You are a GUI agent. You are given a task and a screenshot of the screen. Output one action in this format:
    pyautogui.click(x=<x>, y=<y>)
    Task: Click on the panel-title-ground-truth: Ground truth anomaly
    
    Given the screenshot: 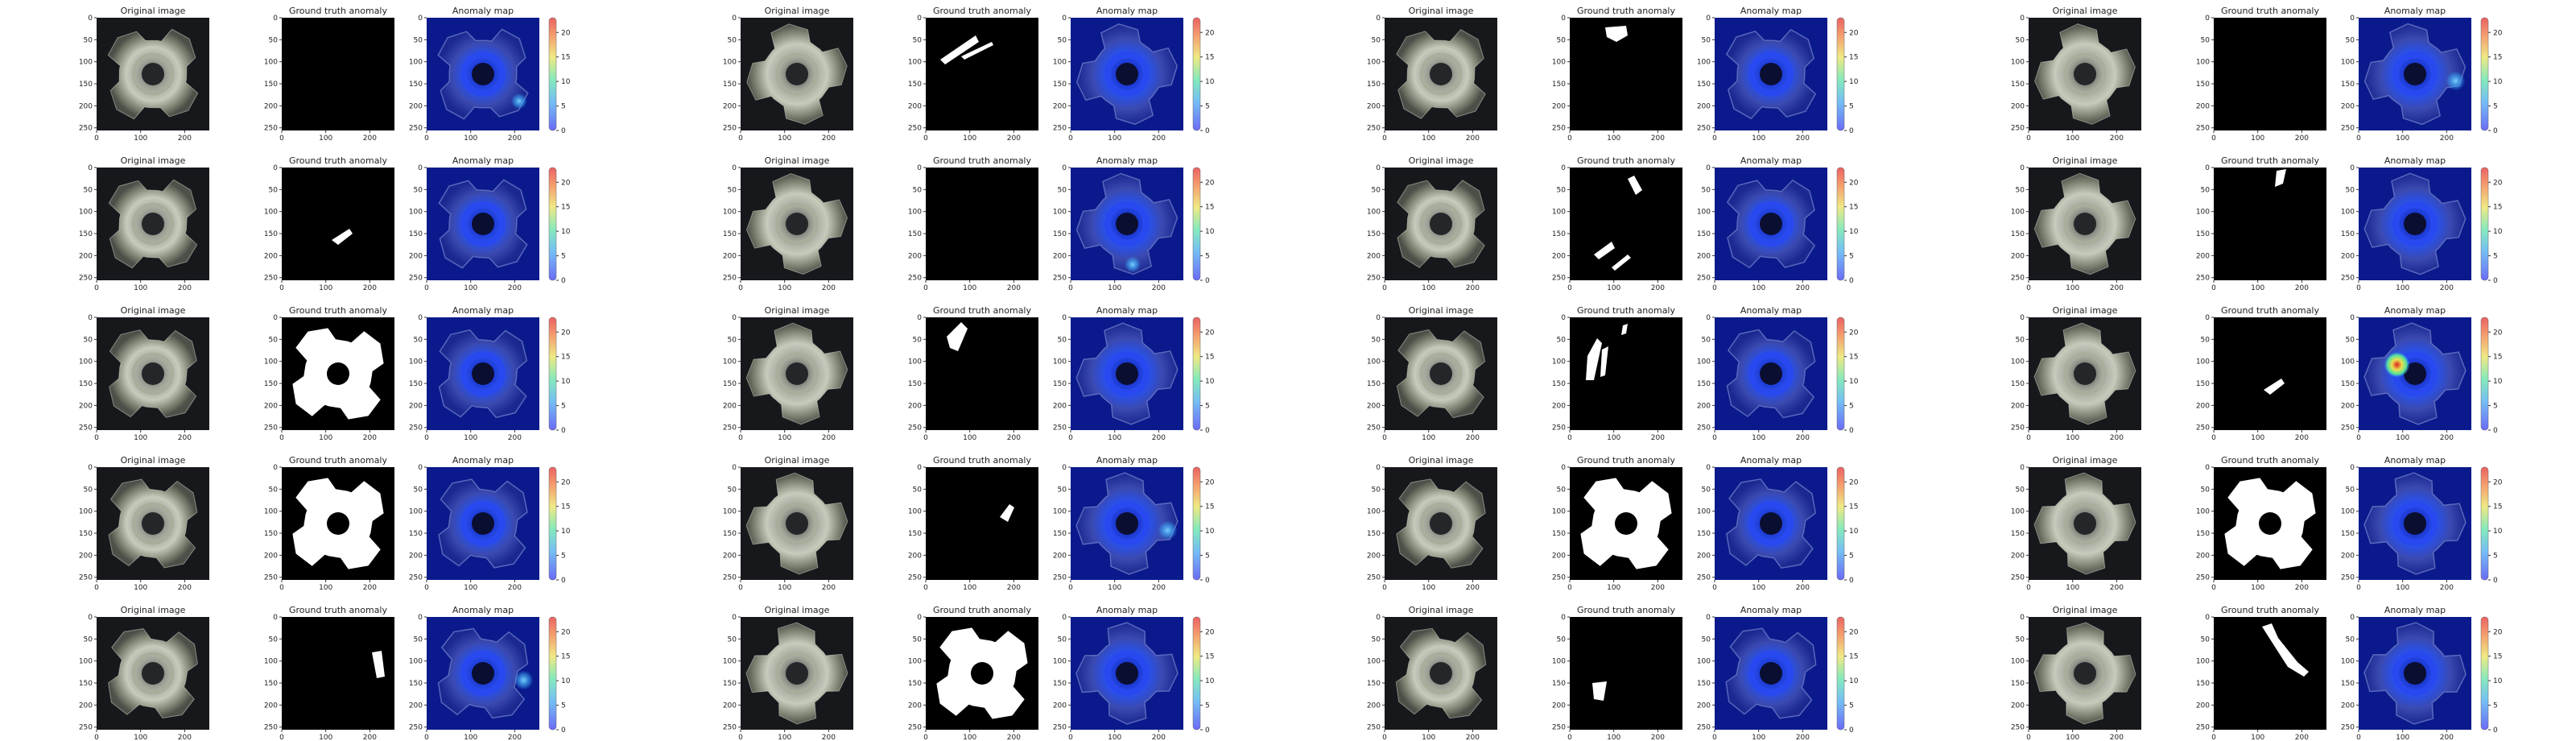 What is the action you would take?
    pyautogui.click(x=2270, y=160)
    